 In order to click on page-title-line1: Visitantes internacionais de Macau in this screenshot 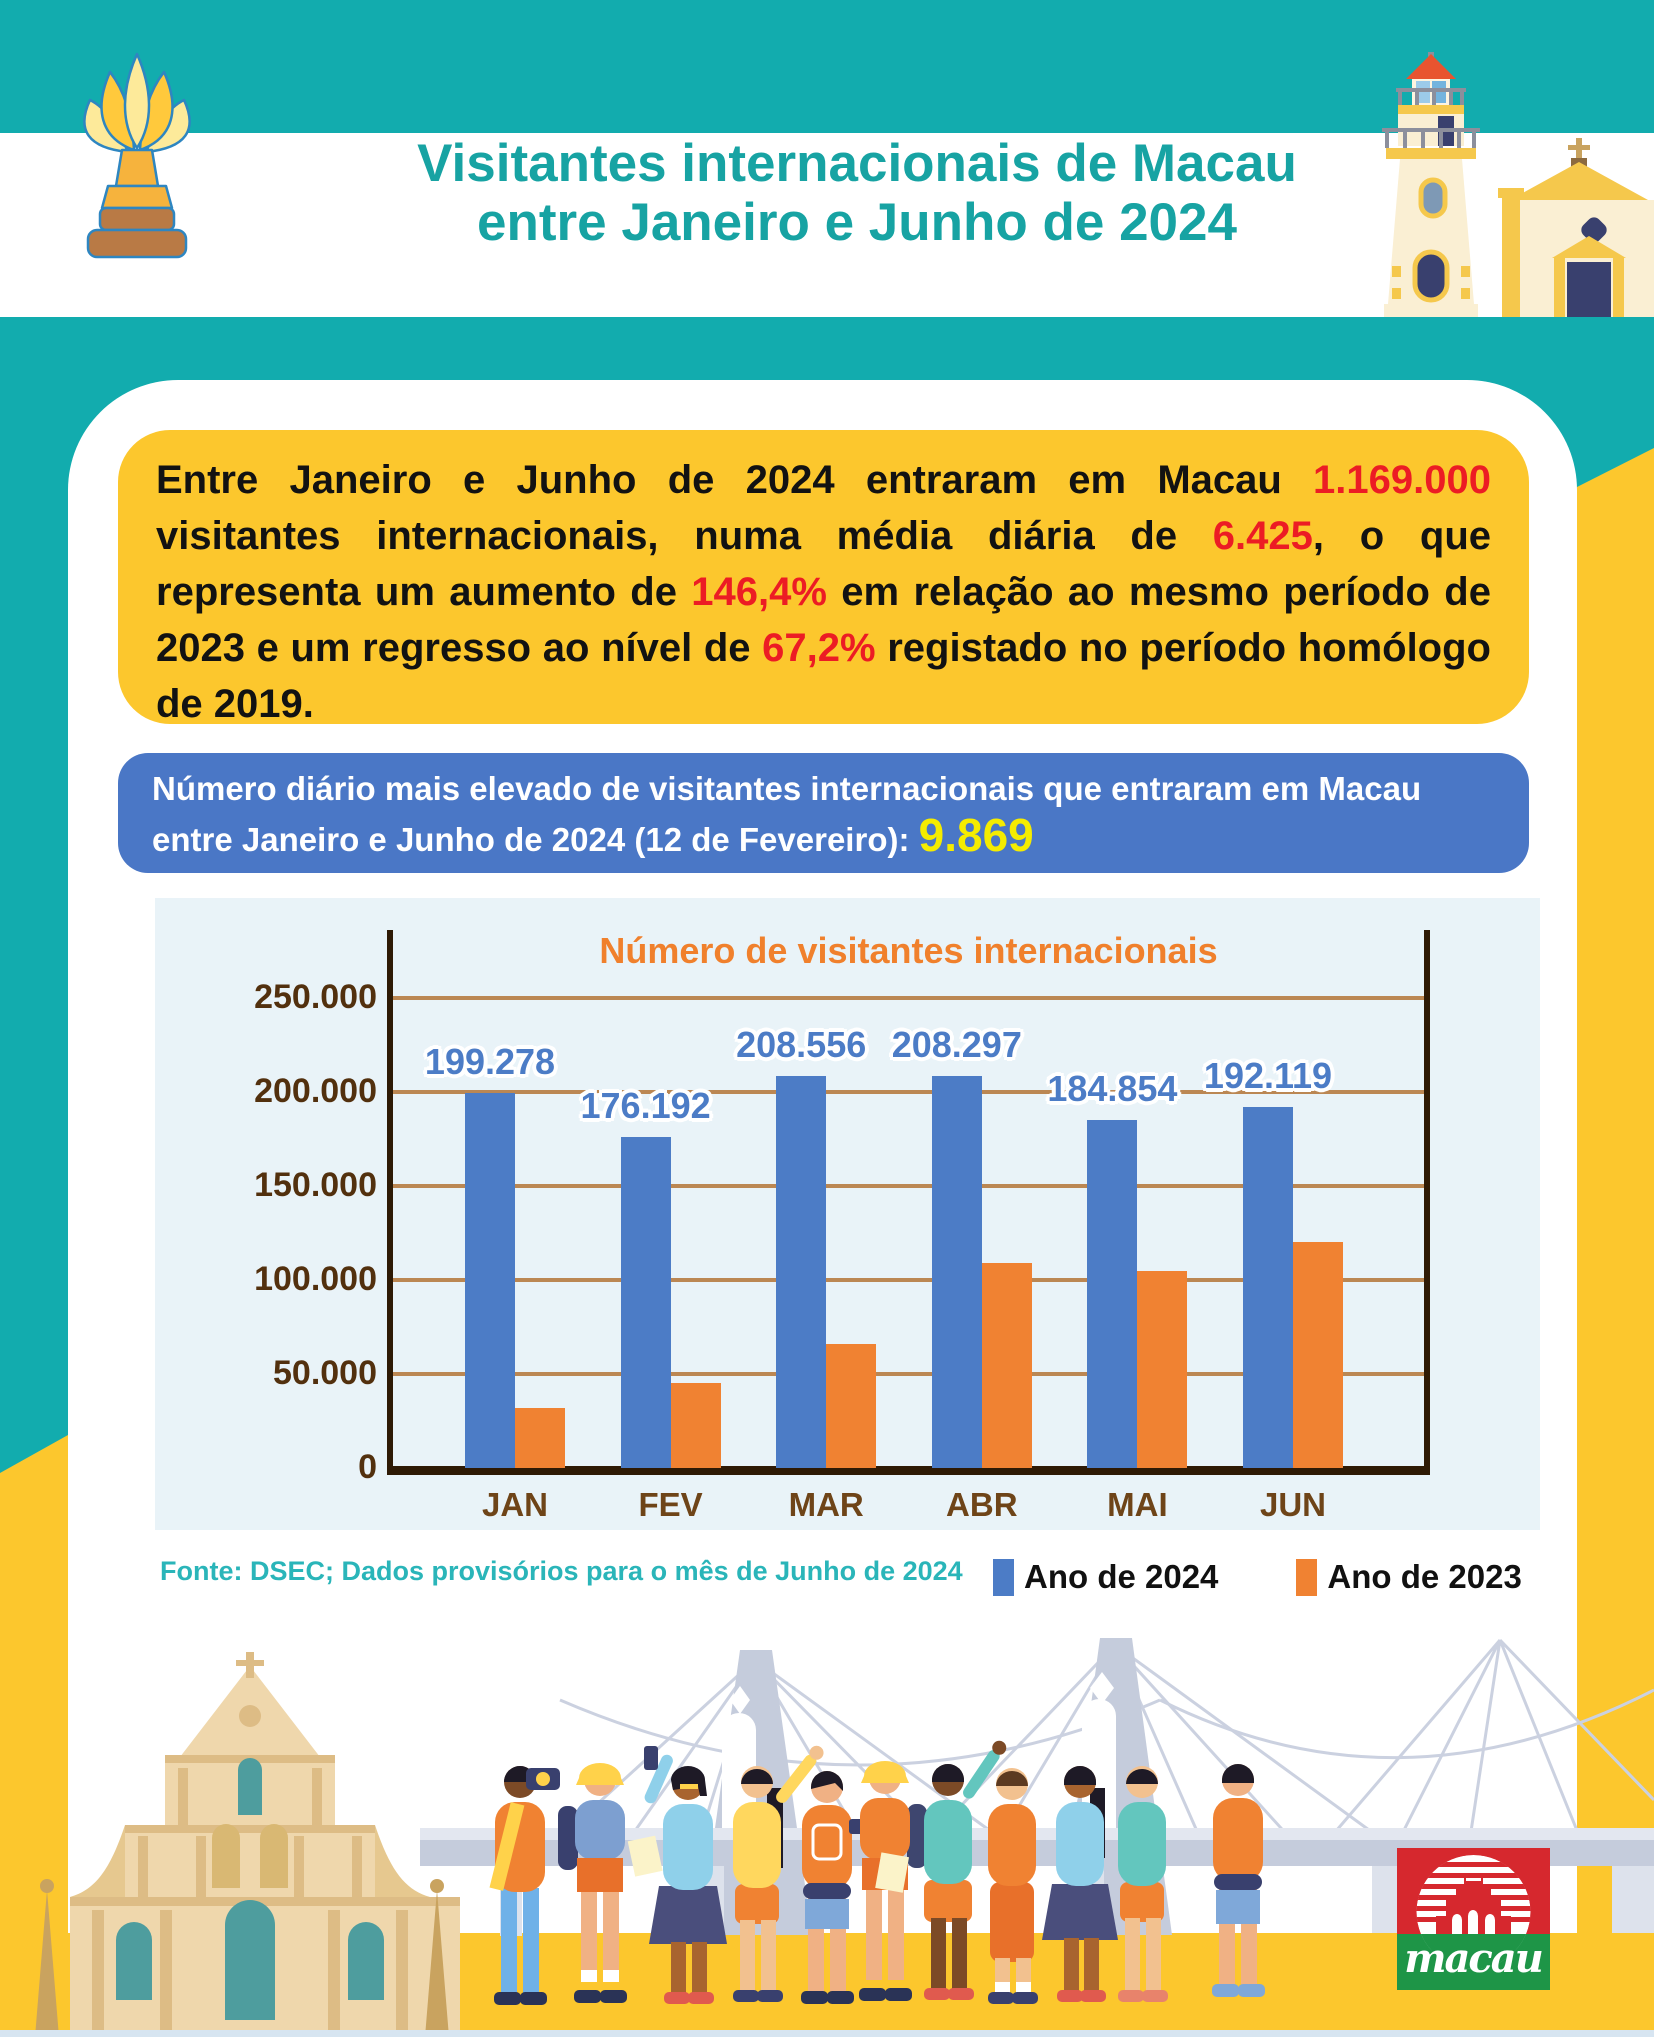, I will do `click(857, 163)`.